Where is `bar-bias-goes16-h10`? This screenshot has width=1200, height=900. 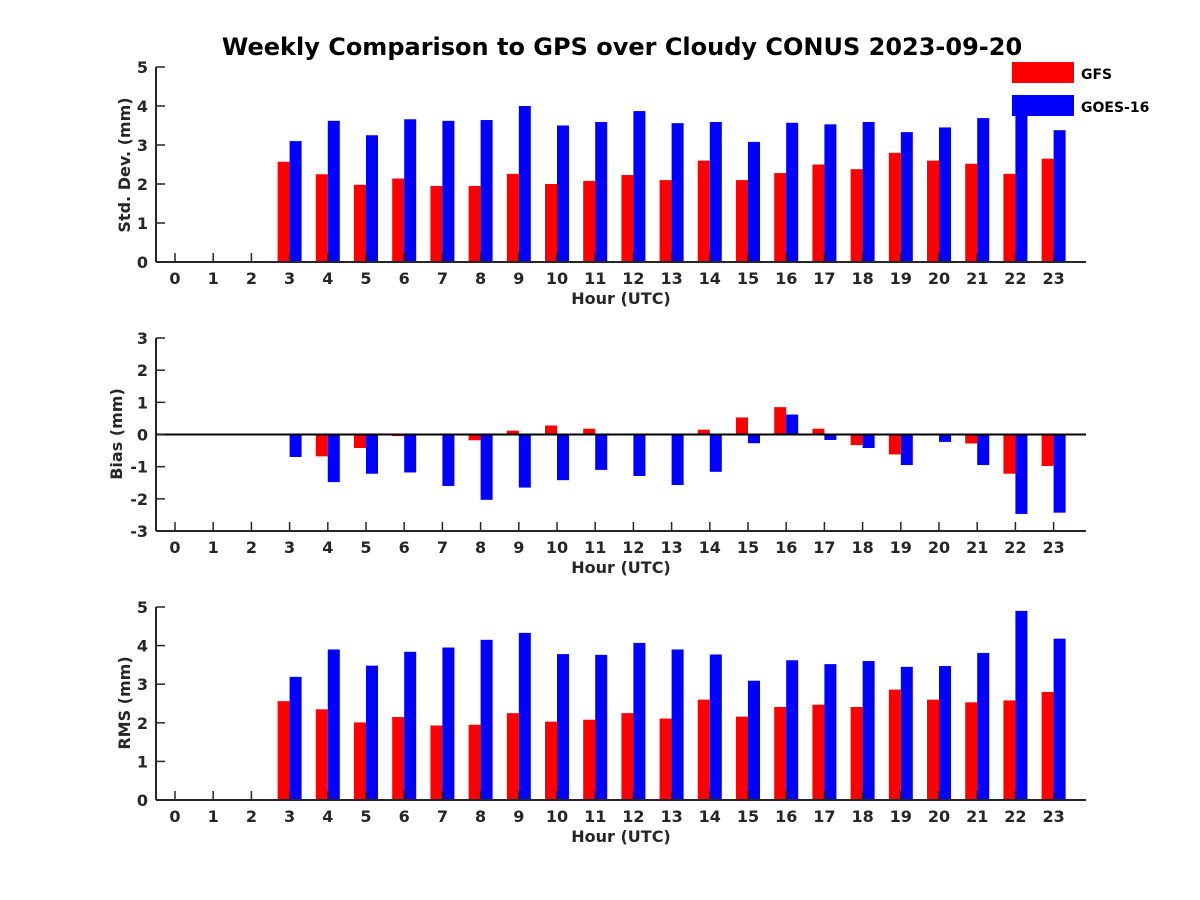 bar-bias-goes16-h10 is located at coordinates (563, 457).